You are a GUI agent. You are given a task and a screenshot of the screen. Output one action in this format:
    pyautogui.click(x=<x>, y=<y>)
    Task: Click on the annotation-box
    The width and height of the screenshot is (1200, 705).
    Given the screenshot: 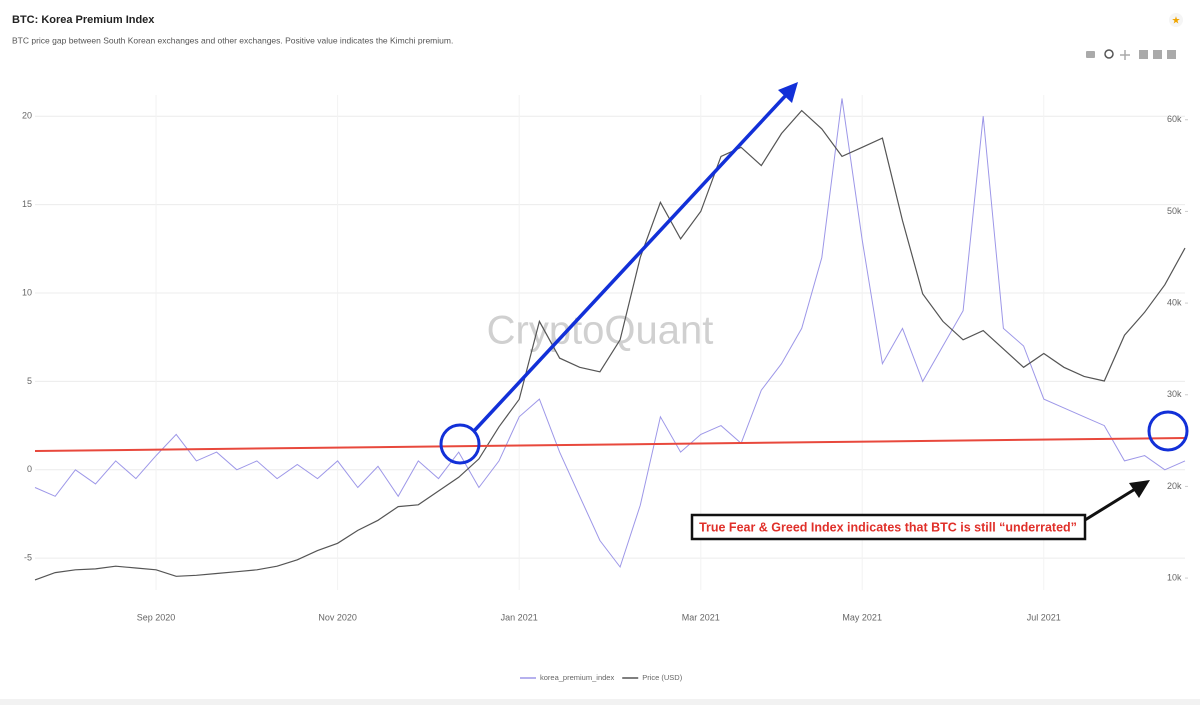 What is the action you would take?
    pyautogui.click(x=888, y=527)
    